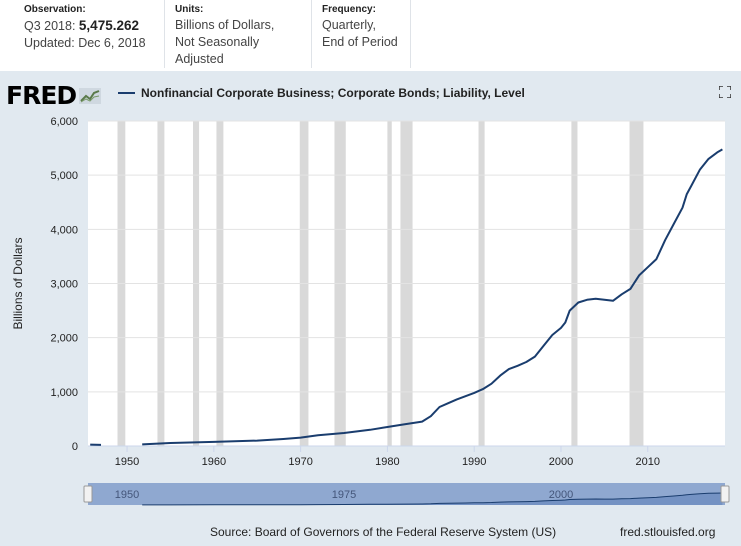 The width and height of the screenshot is (741, 546). What do you see at coordinates (75, 447) in the screenshot?
I see `y-tick-label-0: 0` at bounding box center [75, 447].